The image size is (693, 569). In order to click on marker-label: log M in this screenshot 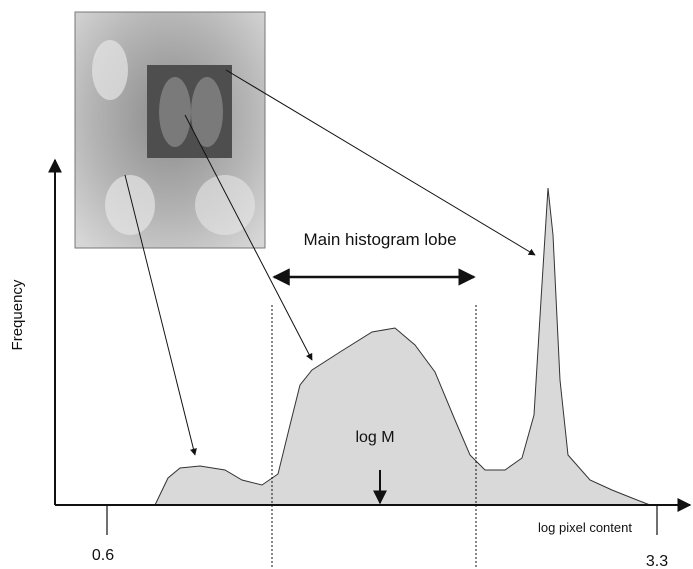, I will do `click(374, 437)`.